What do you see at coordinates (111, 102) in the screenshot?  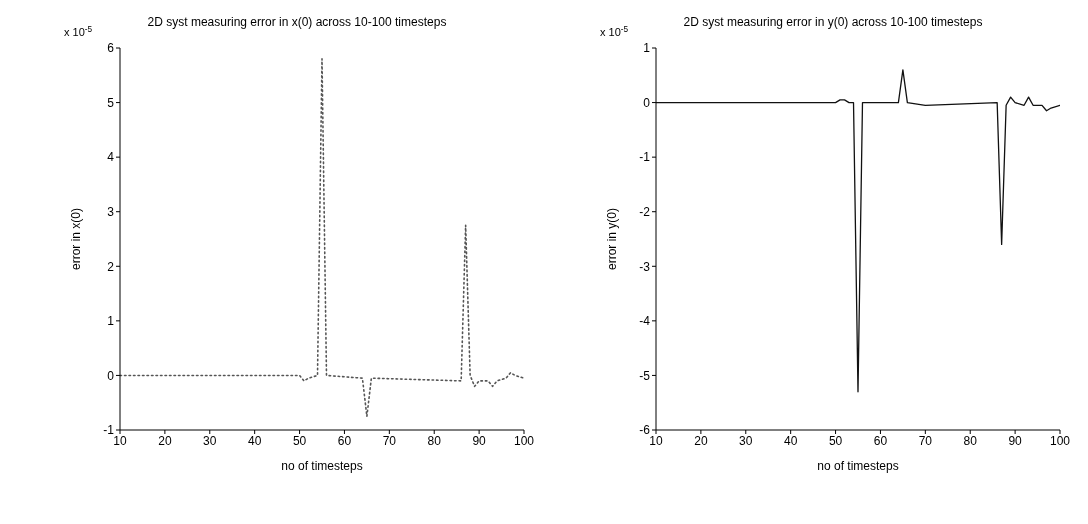 I see `y-tick-label: 5` at bounding box center [111, 102].